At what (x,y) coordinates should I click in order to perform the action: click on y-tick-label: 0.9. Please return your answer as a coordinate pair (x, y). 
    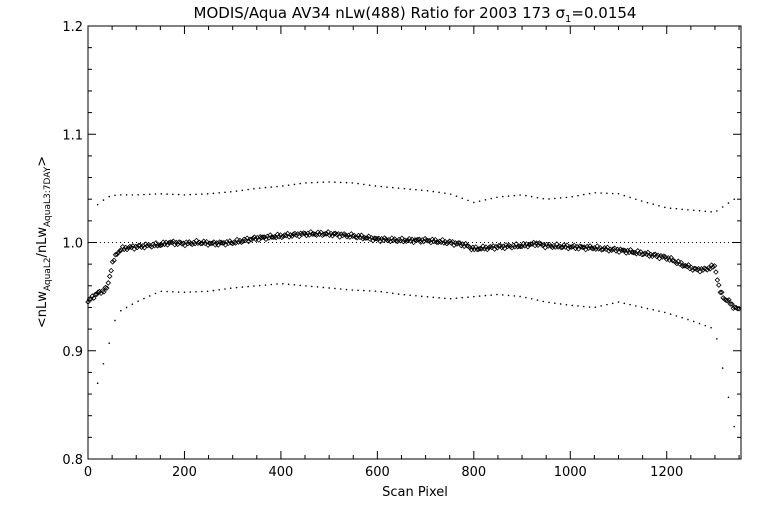
    Looking at the image, I should click on (72, 352).